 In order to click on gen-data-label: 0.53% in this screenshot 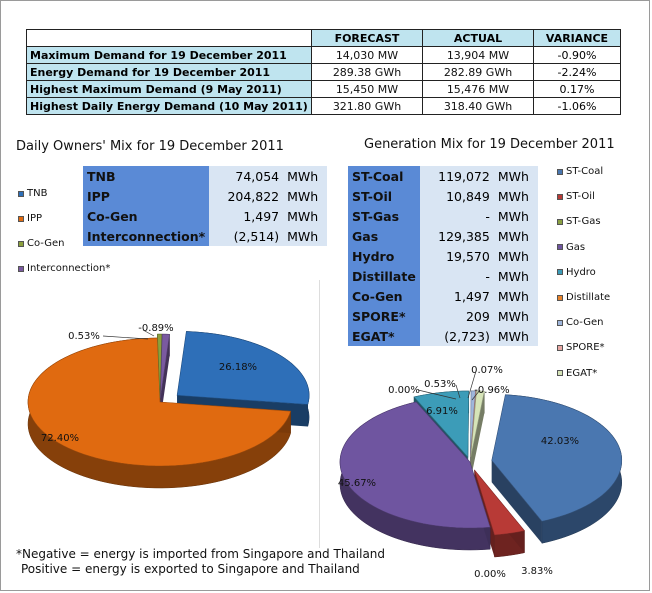, I will do `click(440, 384)`.